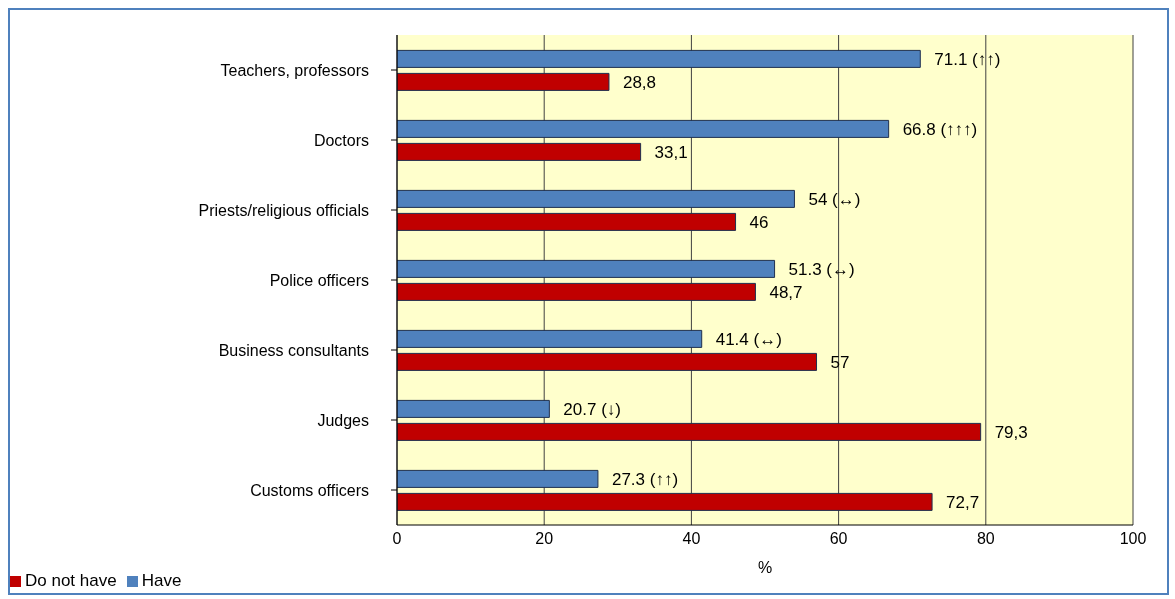 This screenshot has width=1175, height=599. I want to click on data-label: 71.1 (↑↑), so click(967, 59).